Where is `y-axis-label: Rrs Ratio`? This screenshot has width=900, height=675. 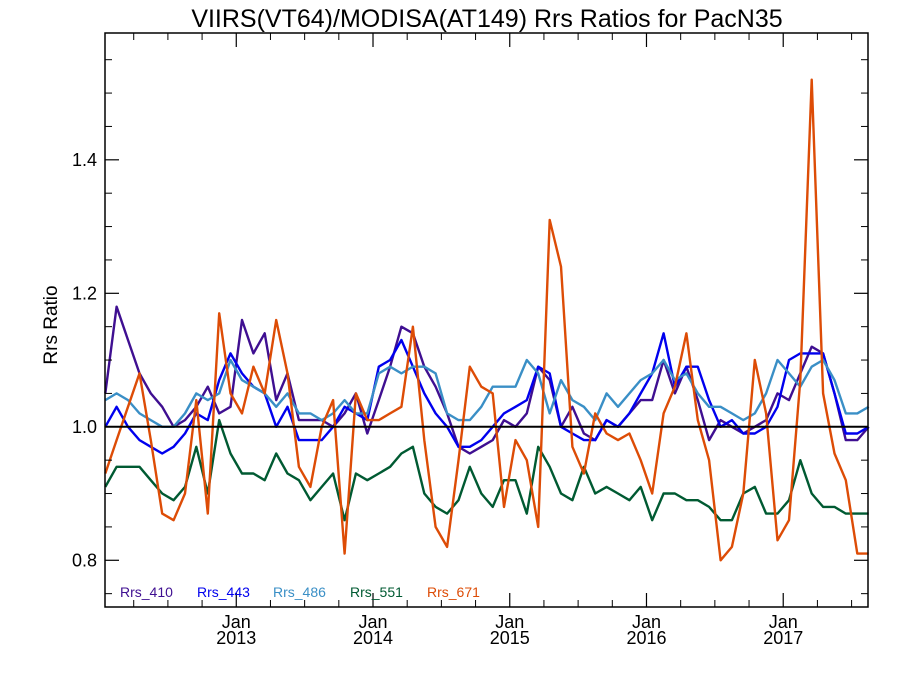
y-axis-label: Rrs Ratio is located at coordinates (51, 324).